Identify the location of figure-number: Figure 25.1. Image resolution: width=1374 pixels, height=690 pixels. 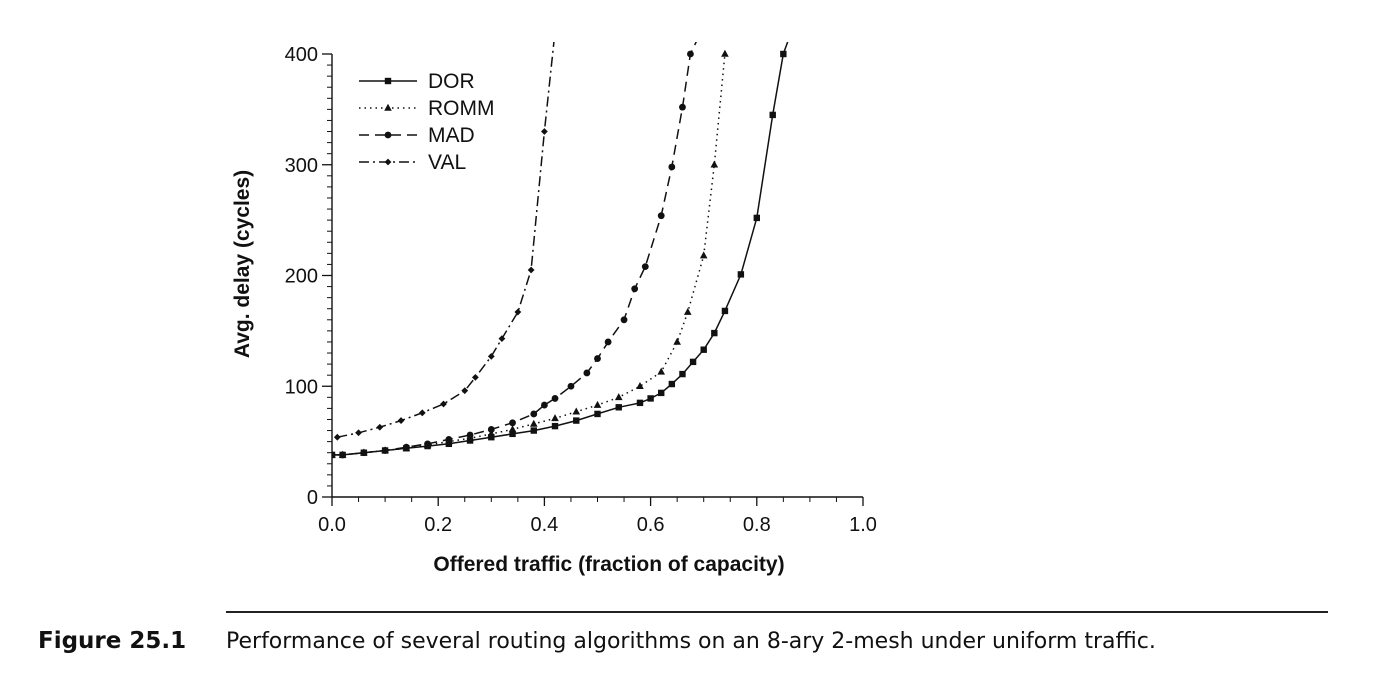
(112, 641).